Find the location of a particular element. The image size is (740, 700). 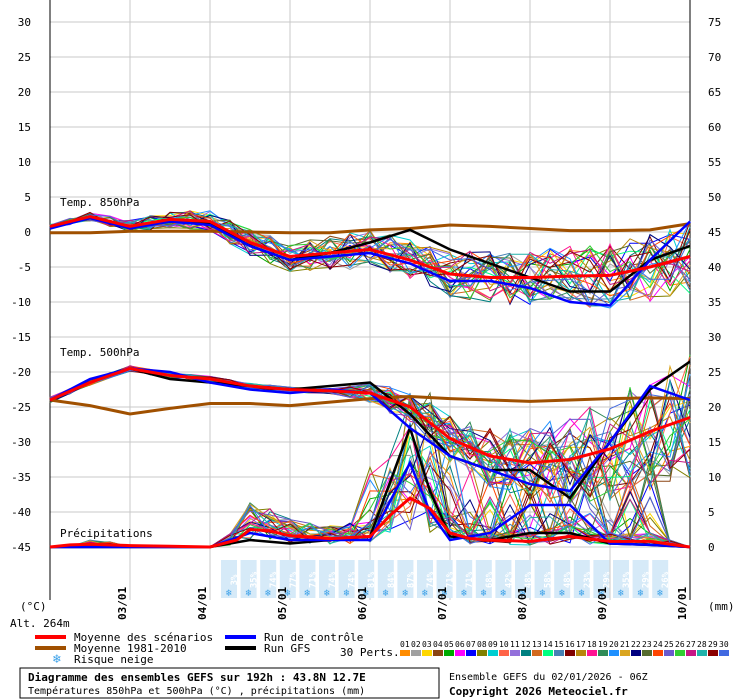

left-tick-label-12: -30 is located at coordinates (21, 442).